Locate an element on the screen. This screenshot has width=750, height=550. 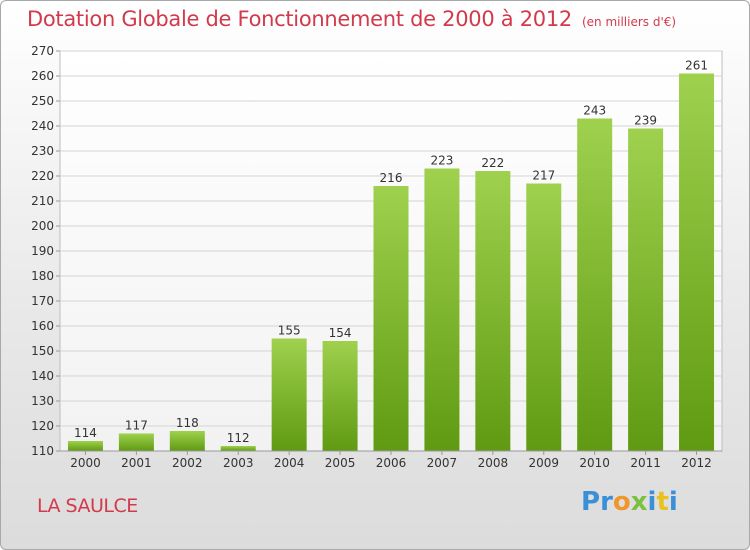
x-tick-label: 2002 is located at coordinates (187, 463).